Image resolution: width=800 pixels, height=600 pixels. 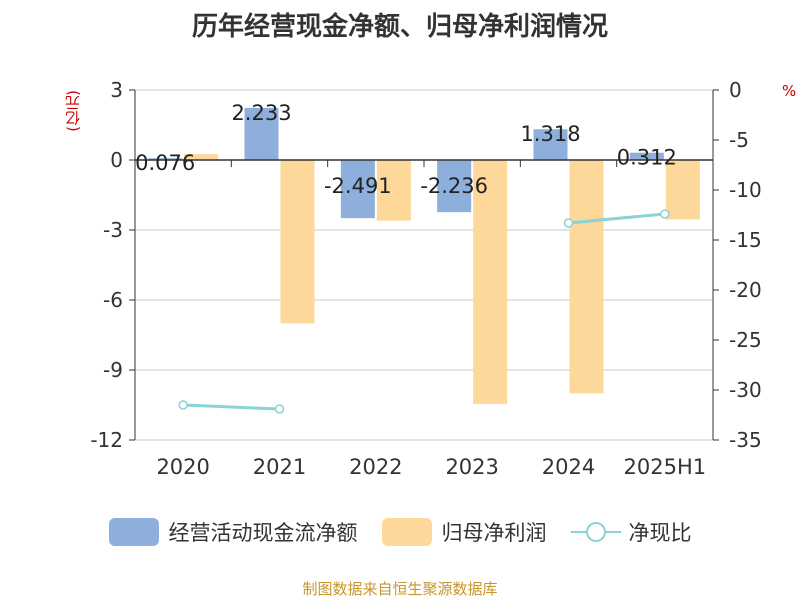 I want to click on data-source-note: 制图数据来自恒生聚源数据库, so click(x=400, y=589).